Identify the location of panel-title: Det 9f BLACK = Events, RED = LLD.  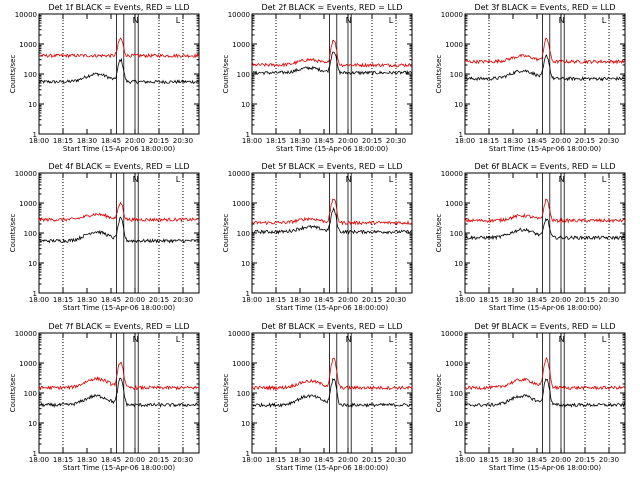
(544, 326).